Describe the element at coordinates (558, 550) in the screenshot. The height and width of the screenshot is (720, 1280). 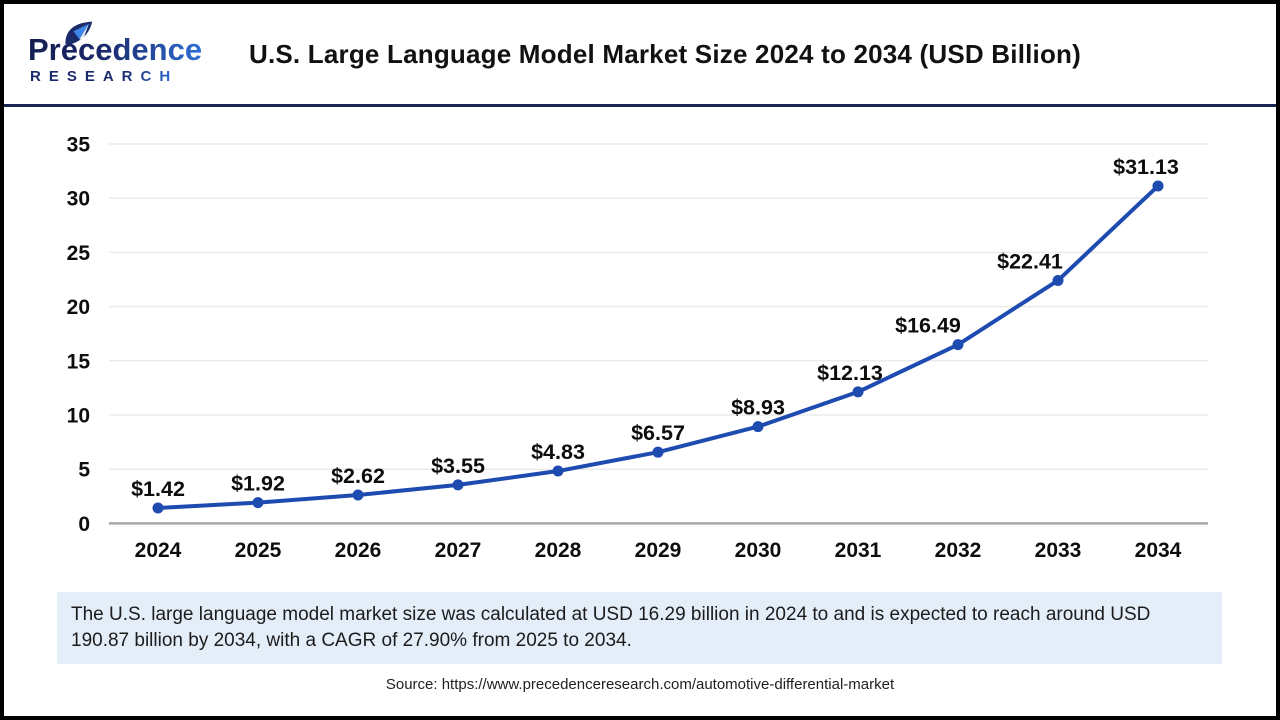
I see `x-tick-label: 2028` at that location.